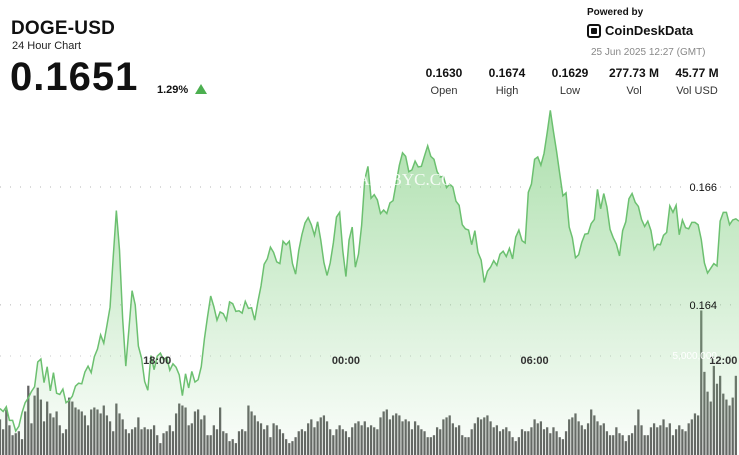 This screenshot has height=455, width=739. I want to click on x-tick-label: 18:00, so click(157, 361).